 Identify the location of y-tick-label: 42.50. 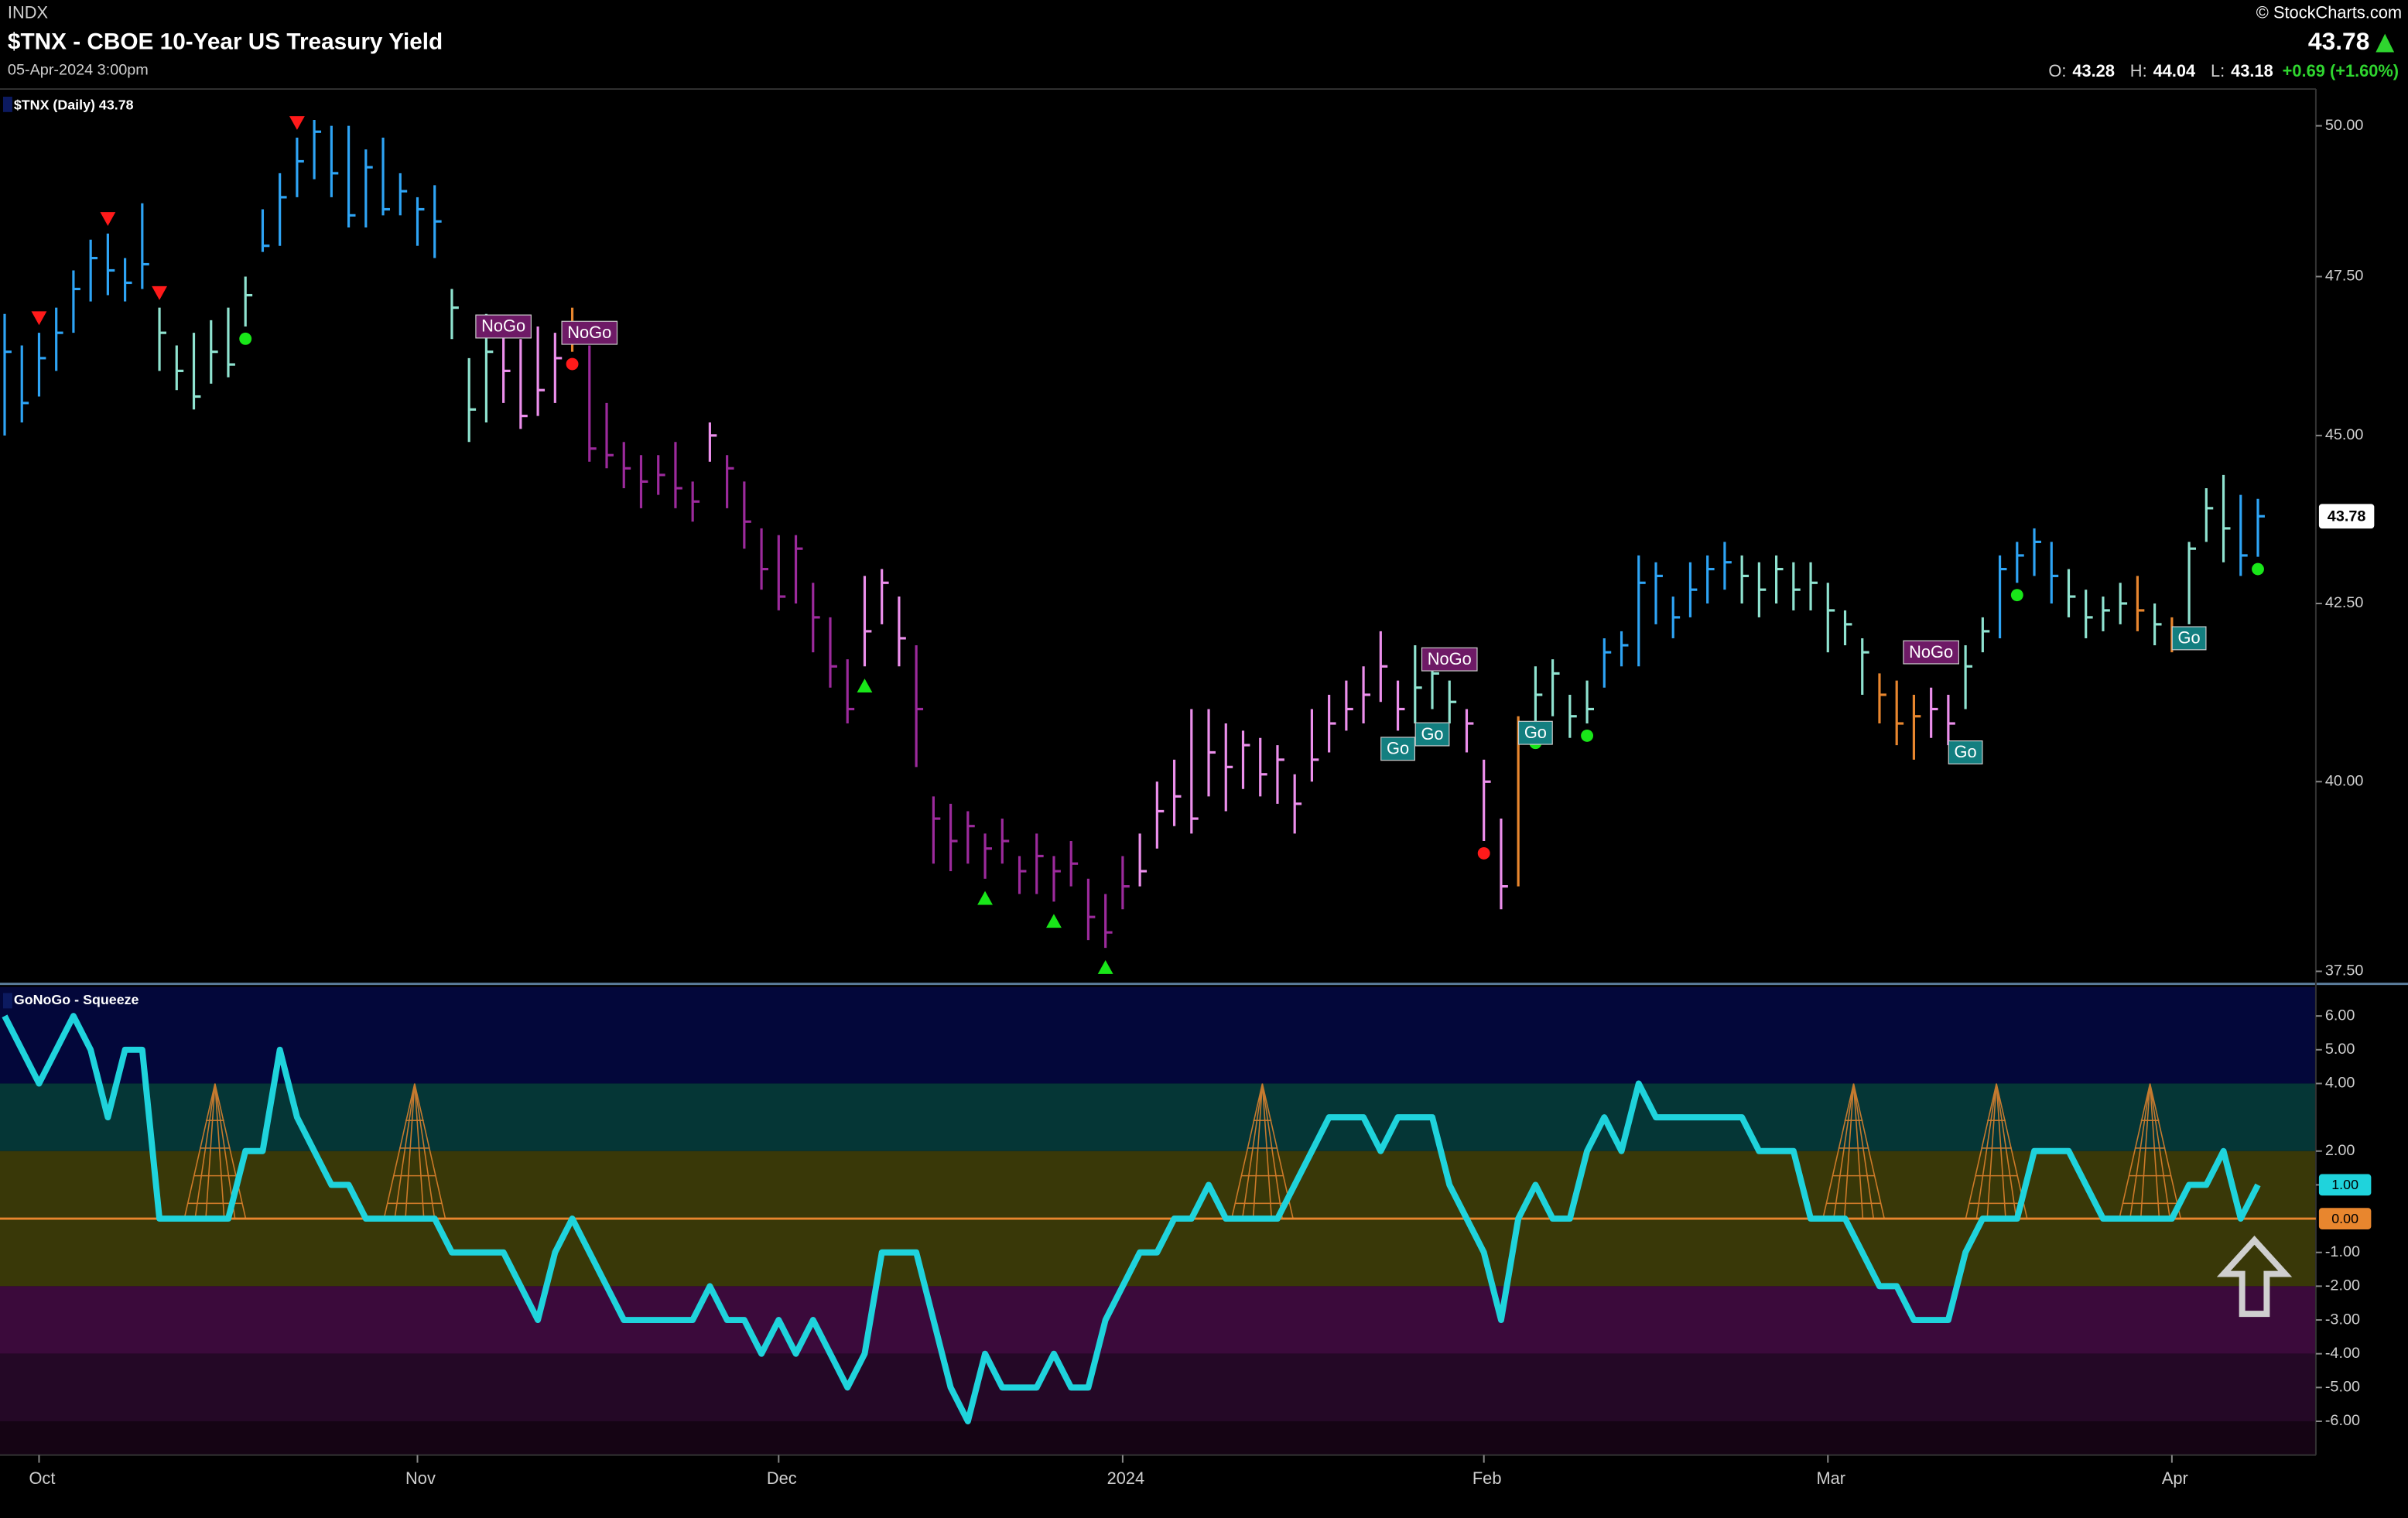
(2344, 602).